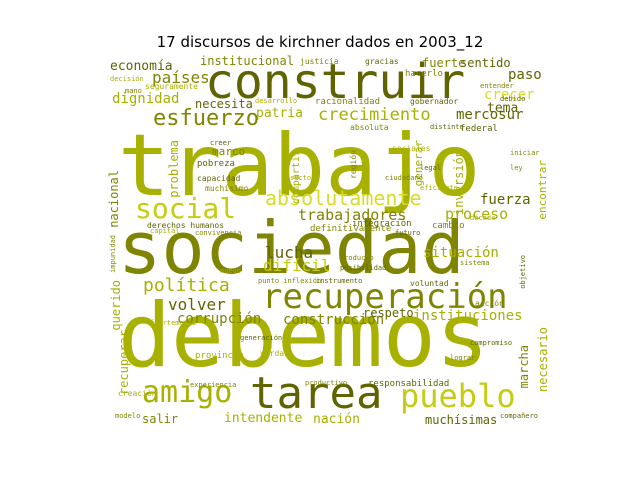 The image size is (640, 480). I want to click on word-decada: década, so click(483, 218).